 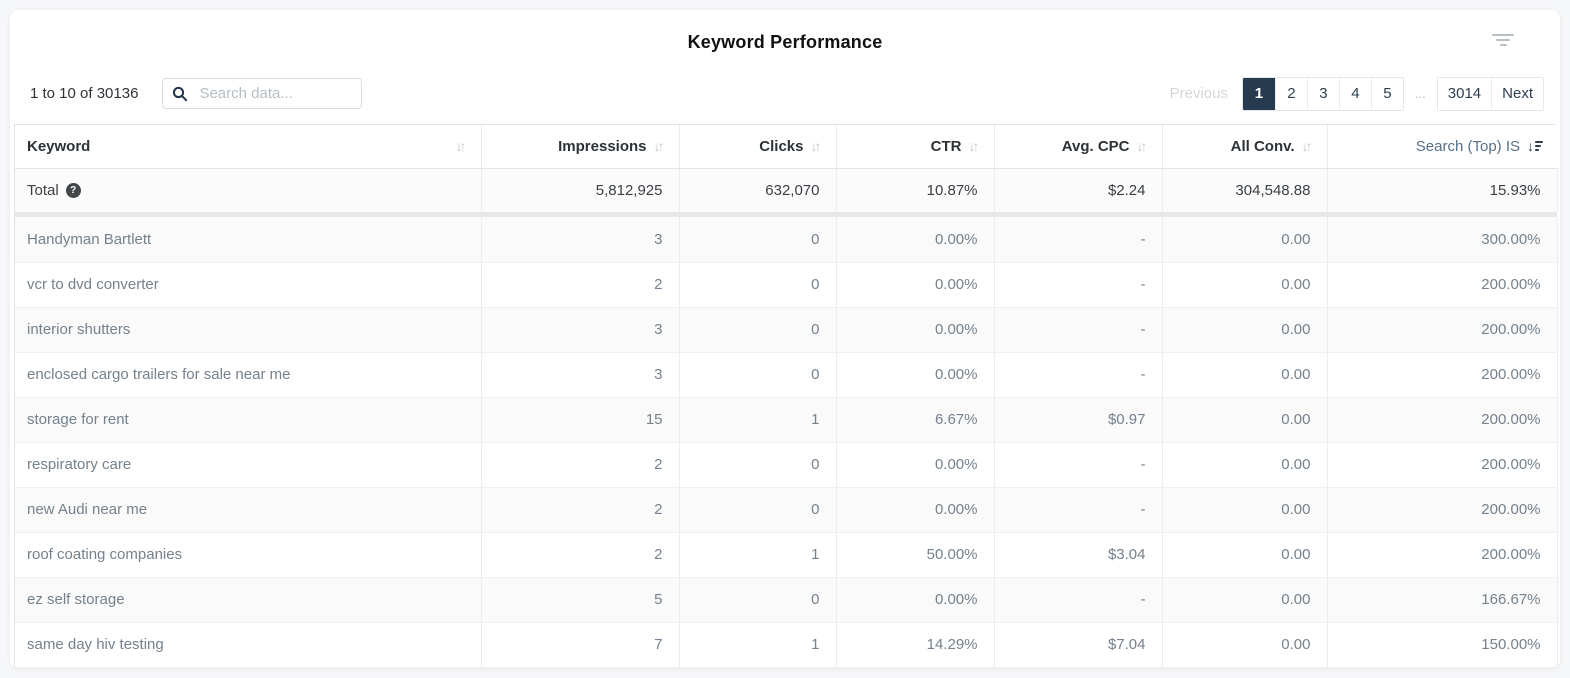 What do you see at coordinates (84, 93) in the screenshot?
I see `record-count: 1 to 10 of 30136` at bounding box center [84, 93].